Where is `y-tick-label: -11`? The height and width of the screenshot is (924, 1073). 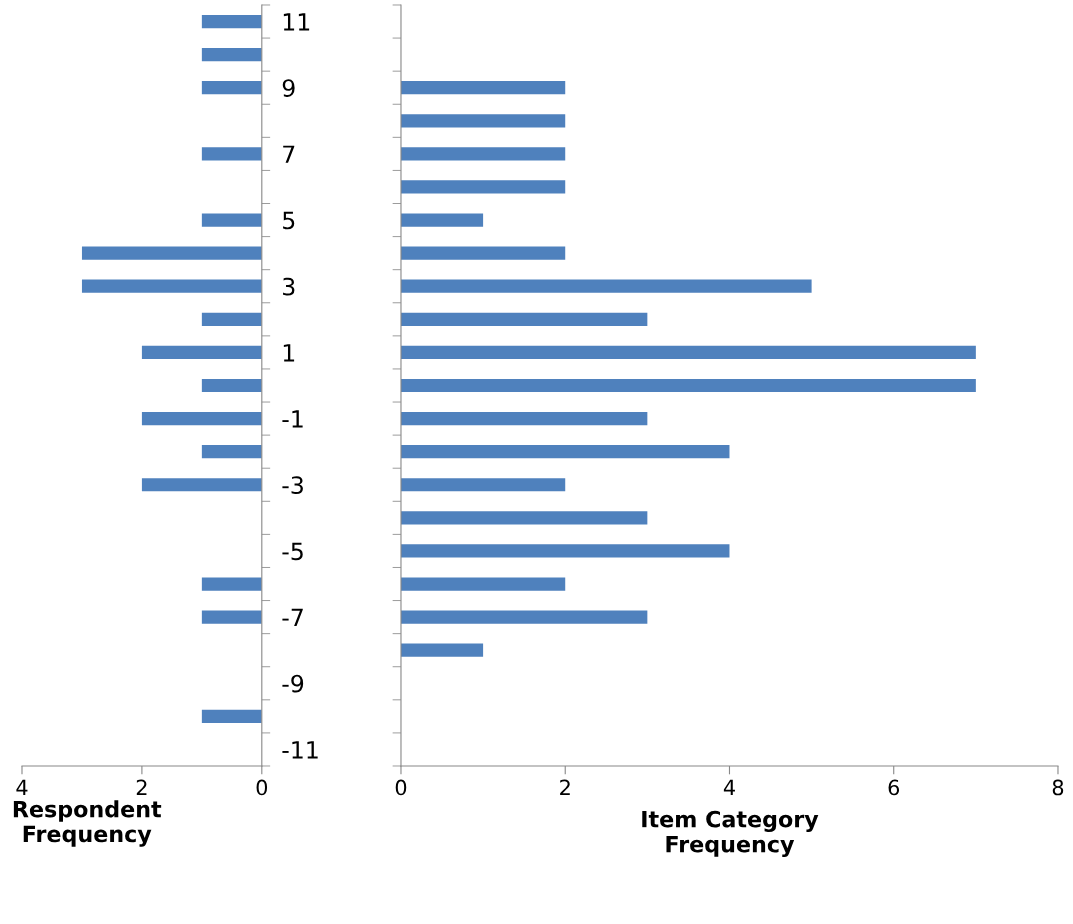
y-tick-label: -11 is located at coordinates (300, 750).